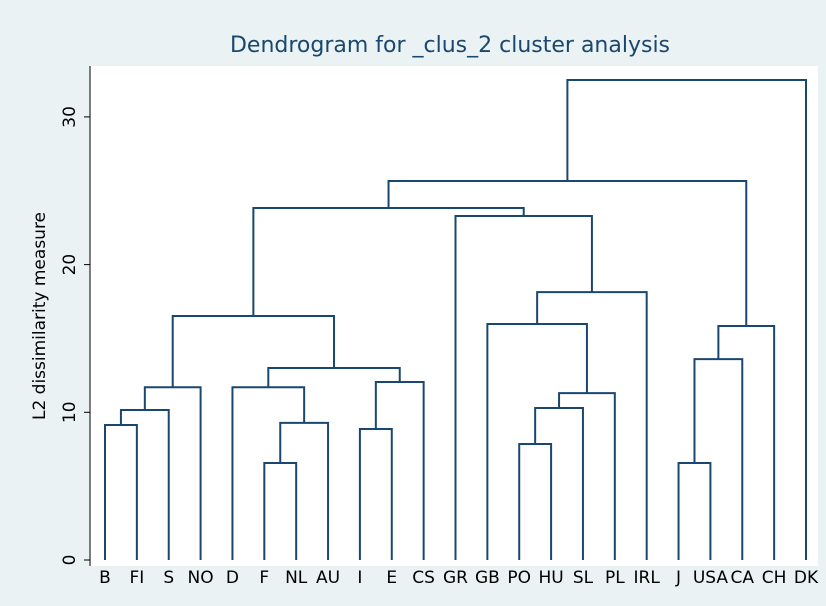  I want to click on leaf-label: HU, so click(550, 578).